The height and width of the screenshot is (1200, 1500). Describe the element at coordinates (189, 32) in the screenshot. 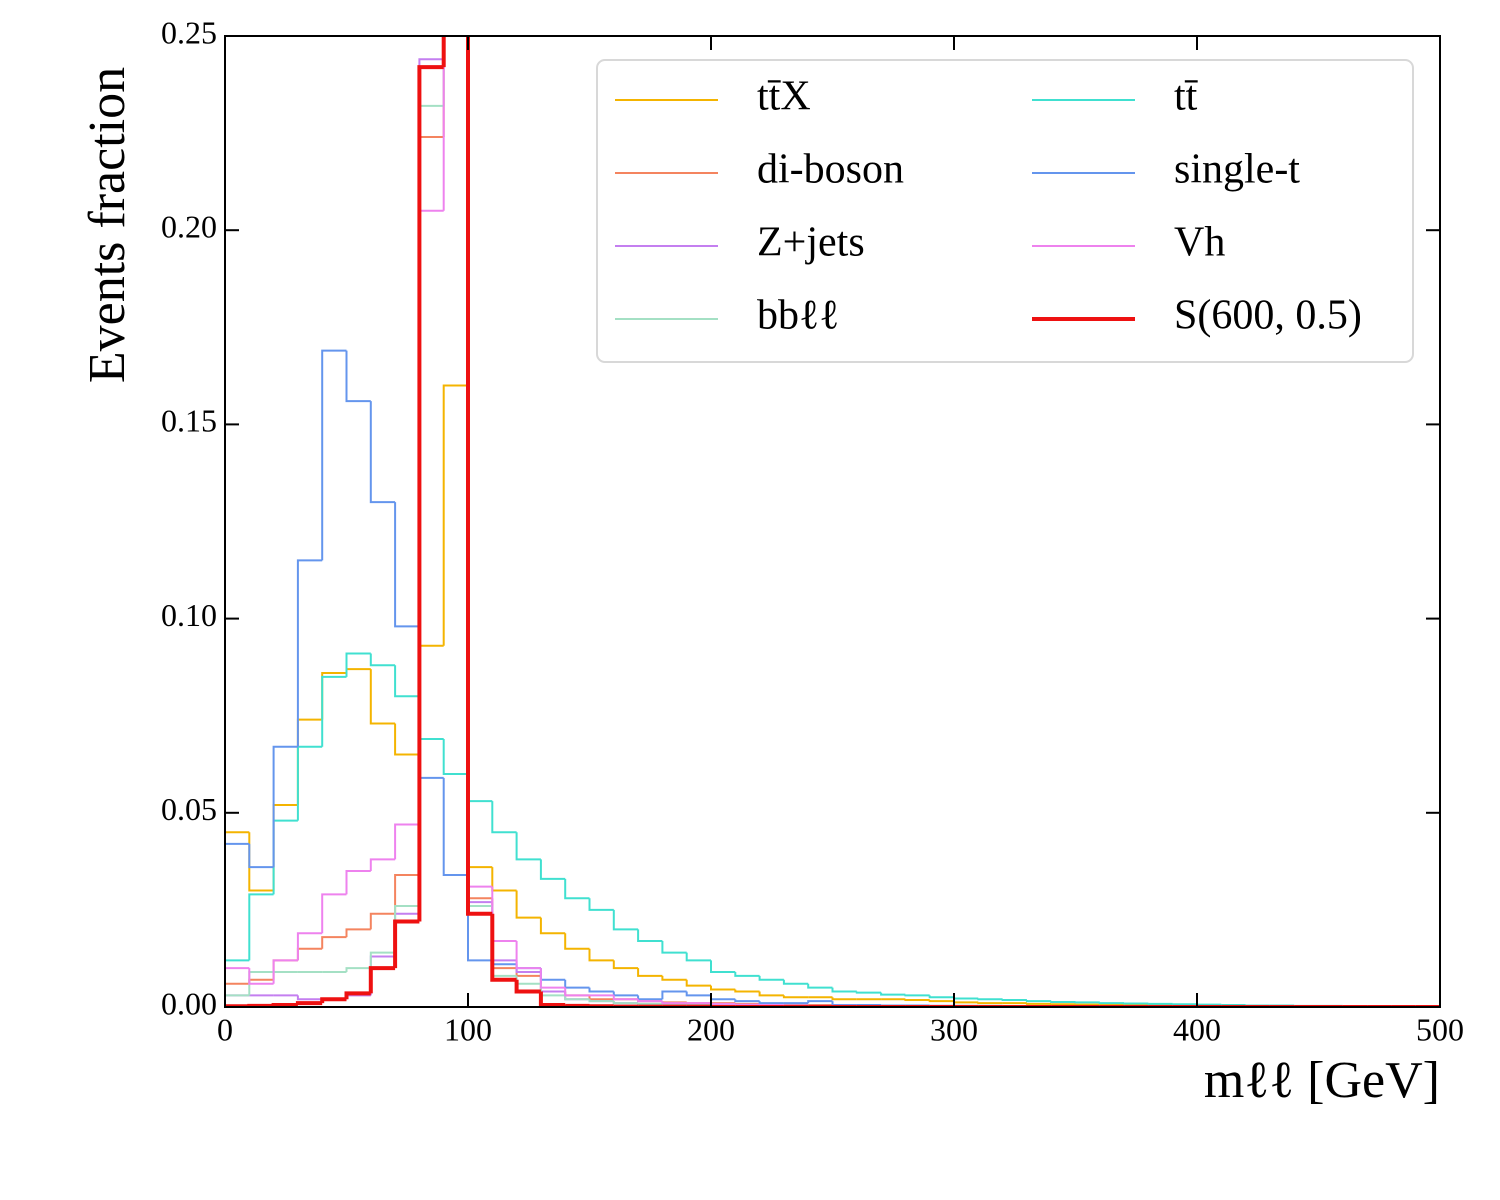

I see `y-tick-label: 0.25` at that location.